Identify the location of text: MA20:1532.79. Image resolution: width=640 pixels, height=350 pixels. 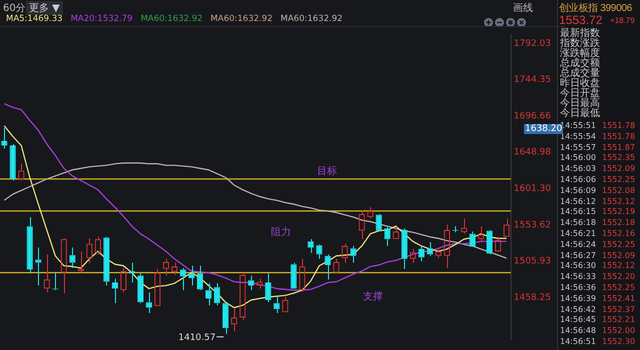
(101, 19).